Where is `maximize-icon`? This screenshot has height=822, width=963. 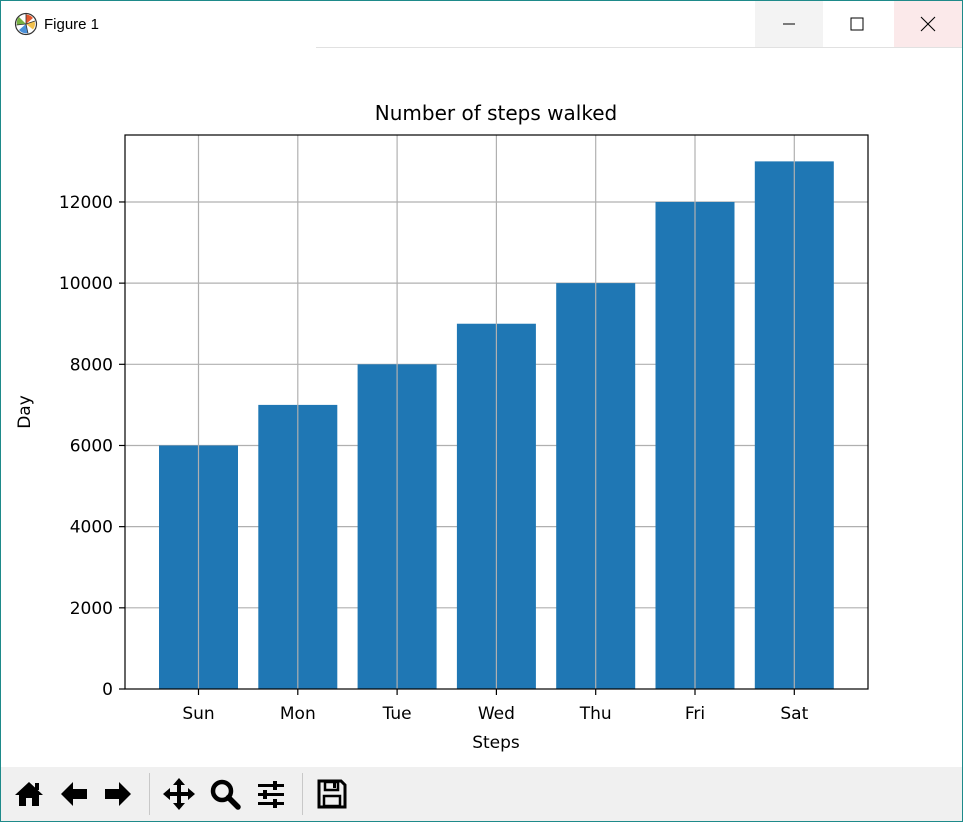
maximize-icon is located at coordinates (857, 24).